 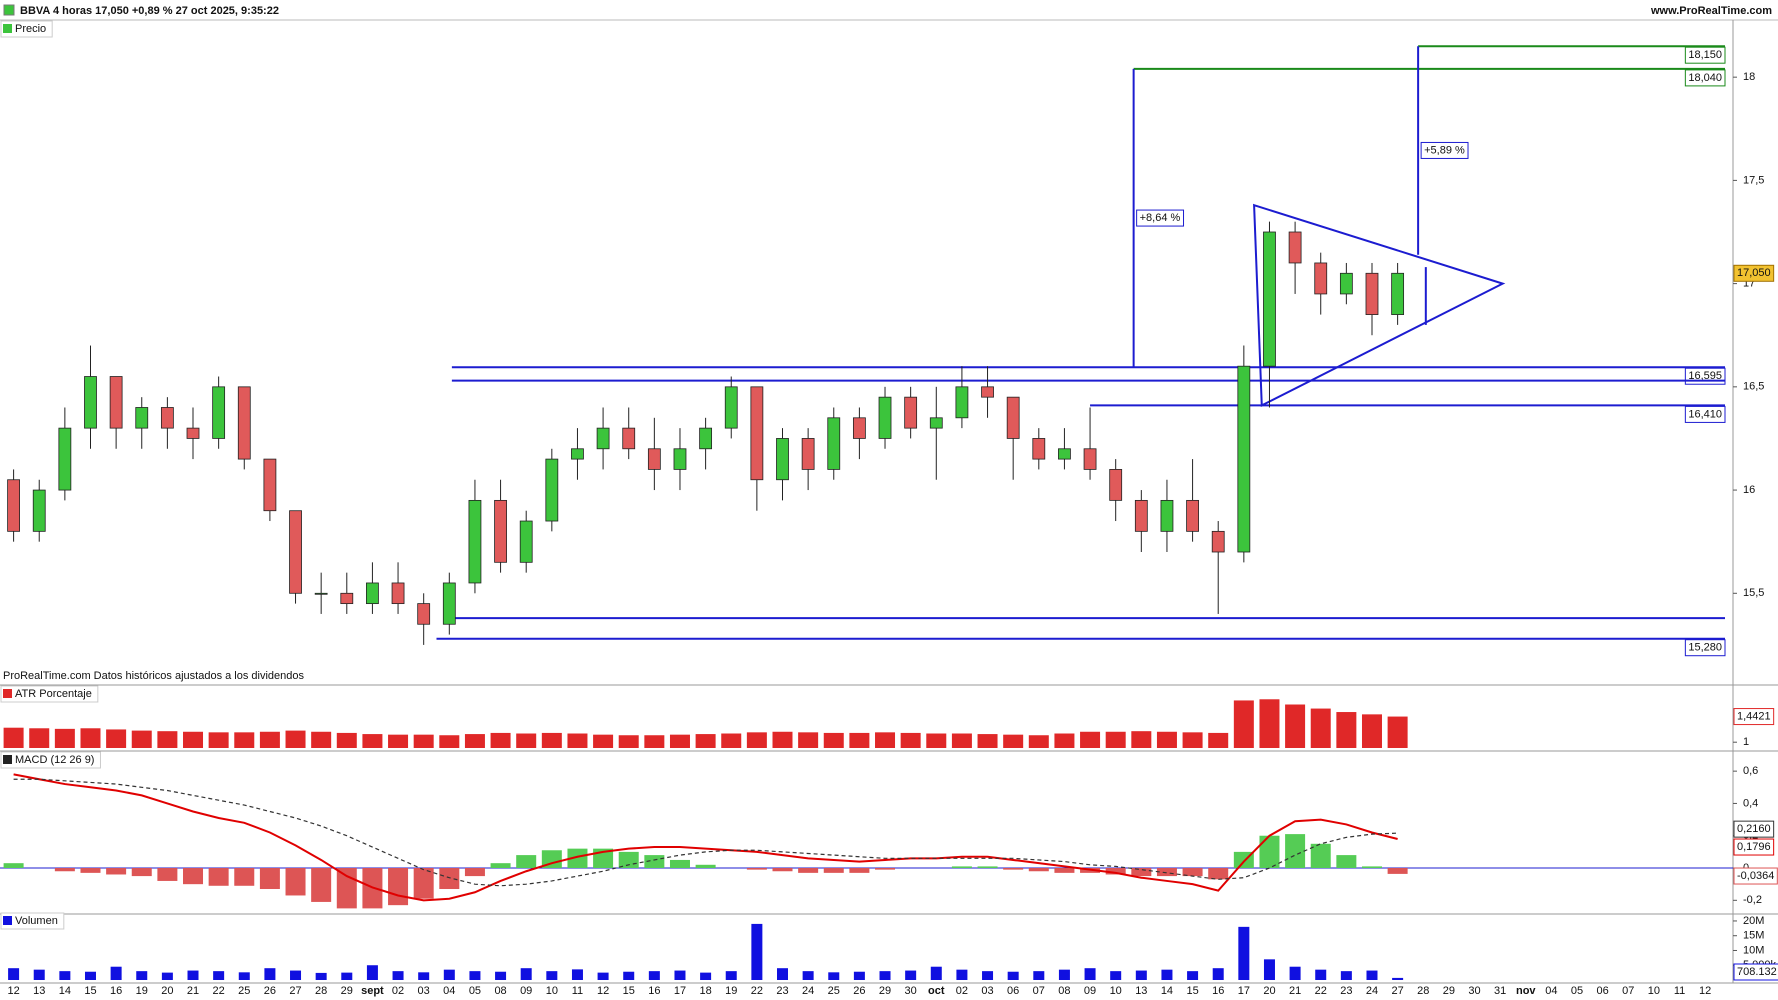 What do you see at coordinates (962, 991) in the screenshot?
I see `x-tick-label: 02` at bounding box center [962, 991].